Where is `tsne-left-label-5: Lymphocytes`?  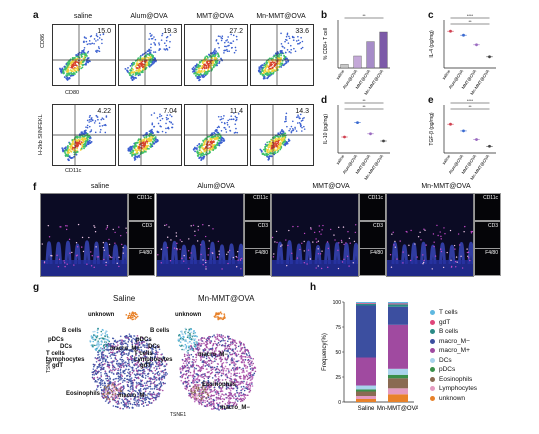 tsne-left-label-5: Lymphocytes is located at coordinates (65, 360).